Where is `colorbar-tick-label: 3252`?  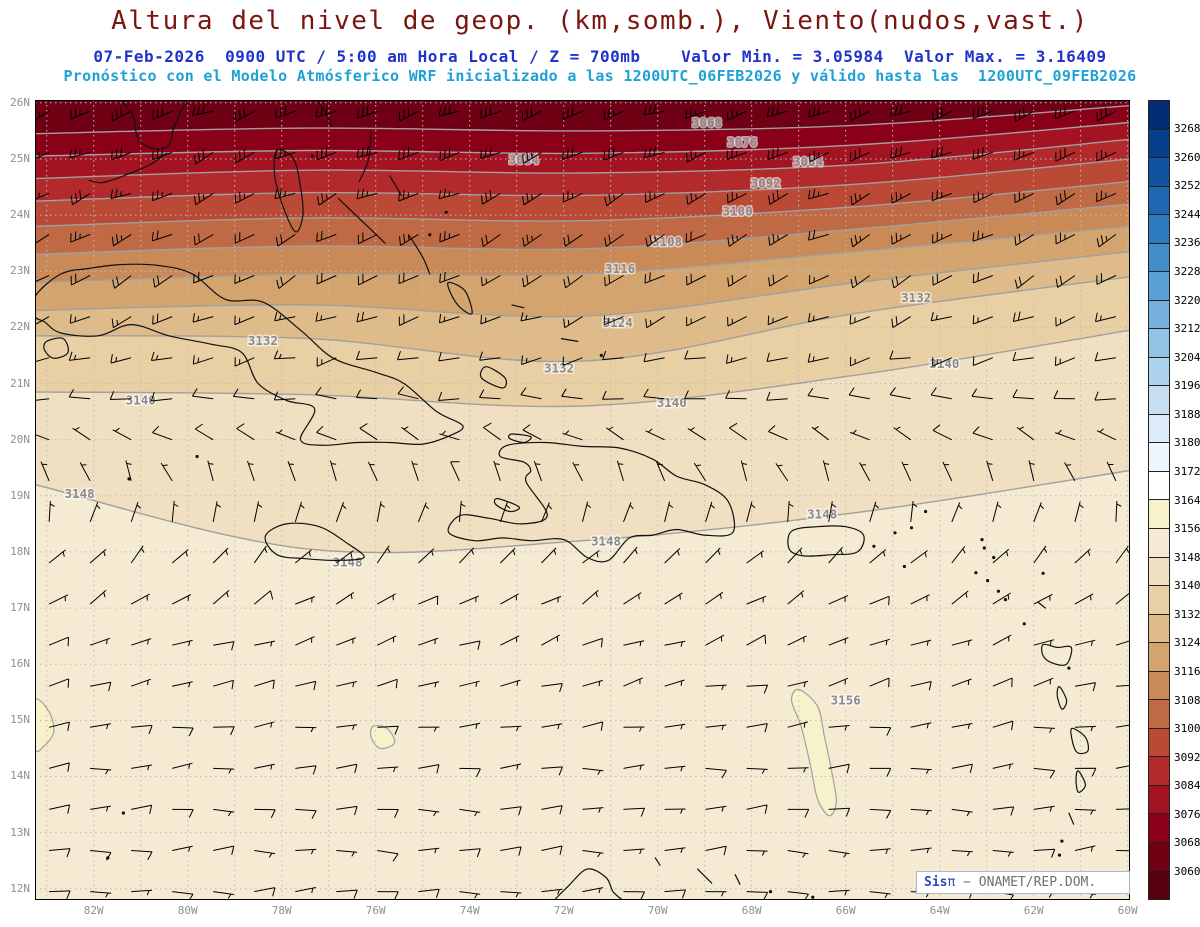
colorbar-tick-label: 3252 is located at coordinates (1187, 186).